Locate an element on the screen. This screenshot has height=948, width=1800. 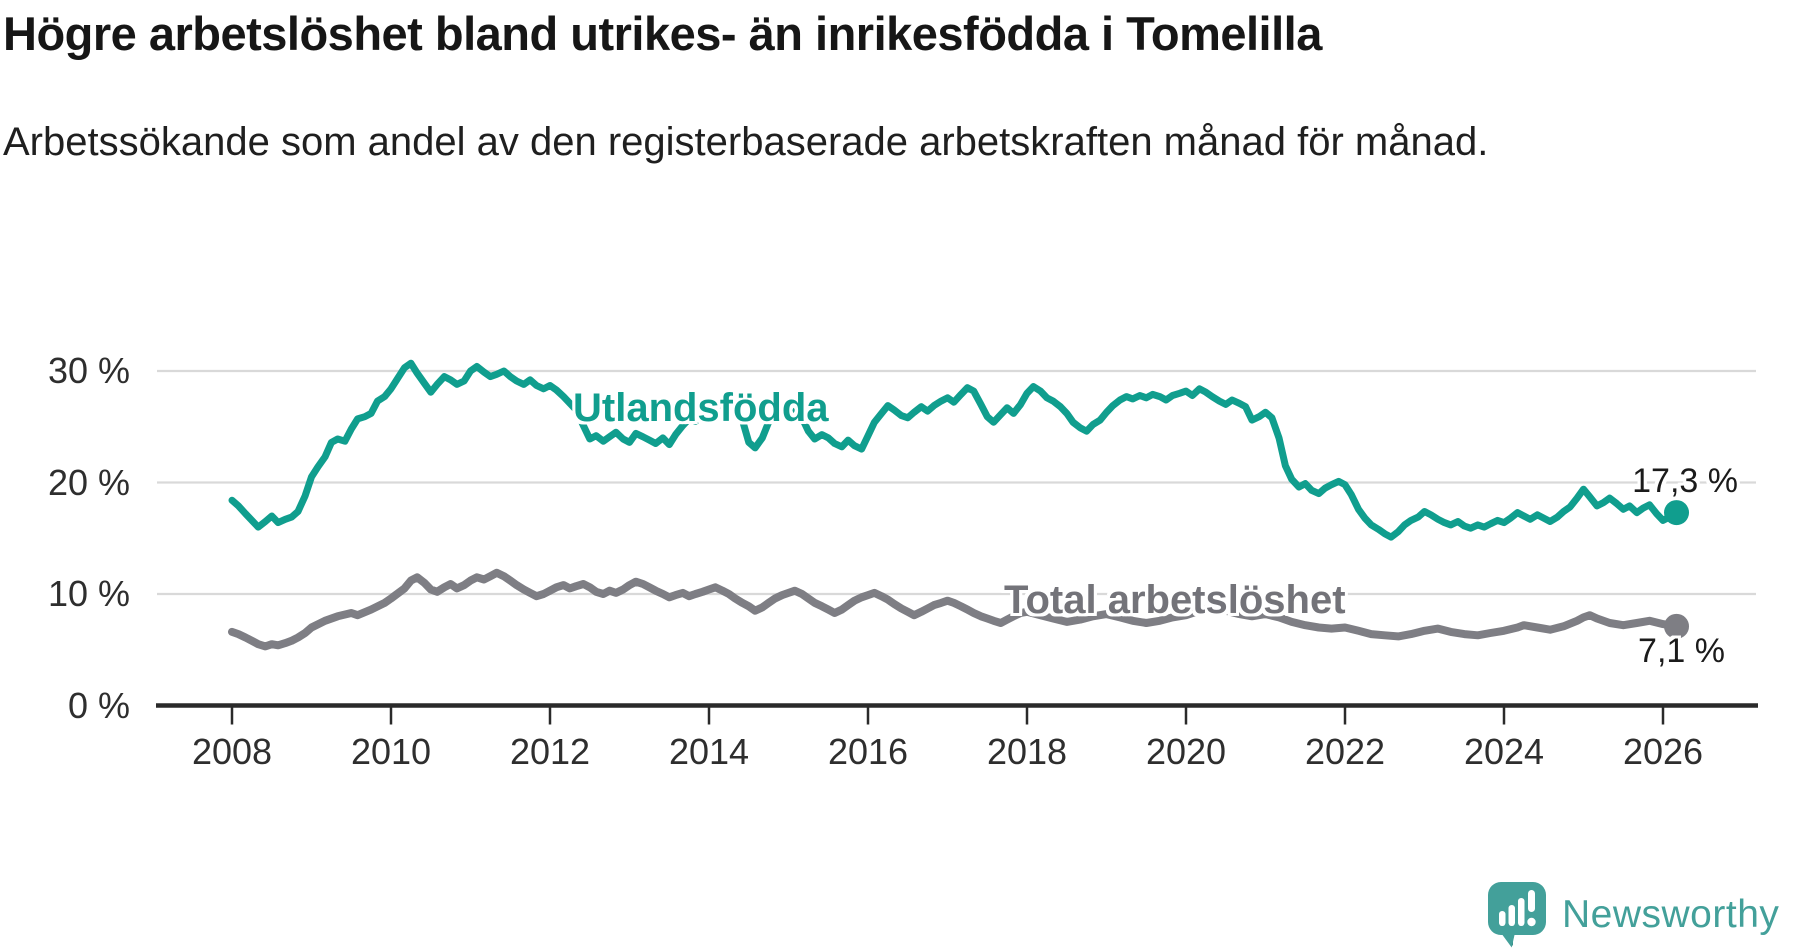
newsworthy-logo: Newsworthy is located at coordinates (1633, 915).